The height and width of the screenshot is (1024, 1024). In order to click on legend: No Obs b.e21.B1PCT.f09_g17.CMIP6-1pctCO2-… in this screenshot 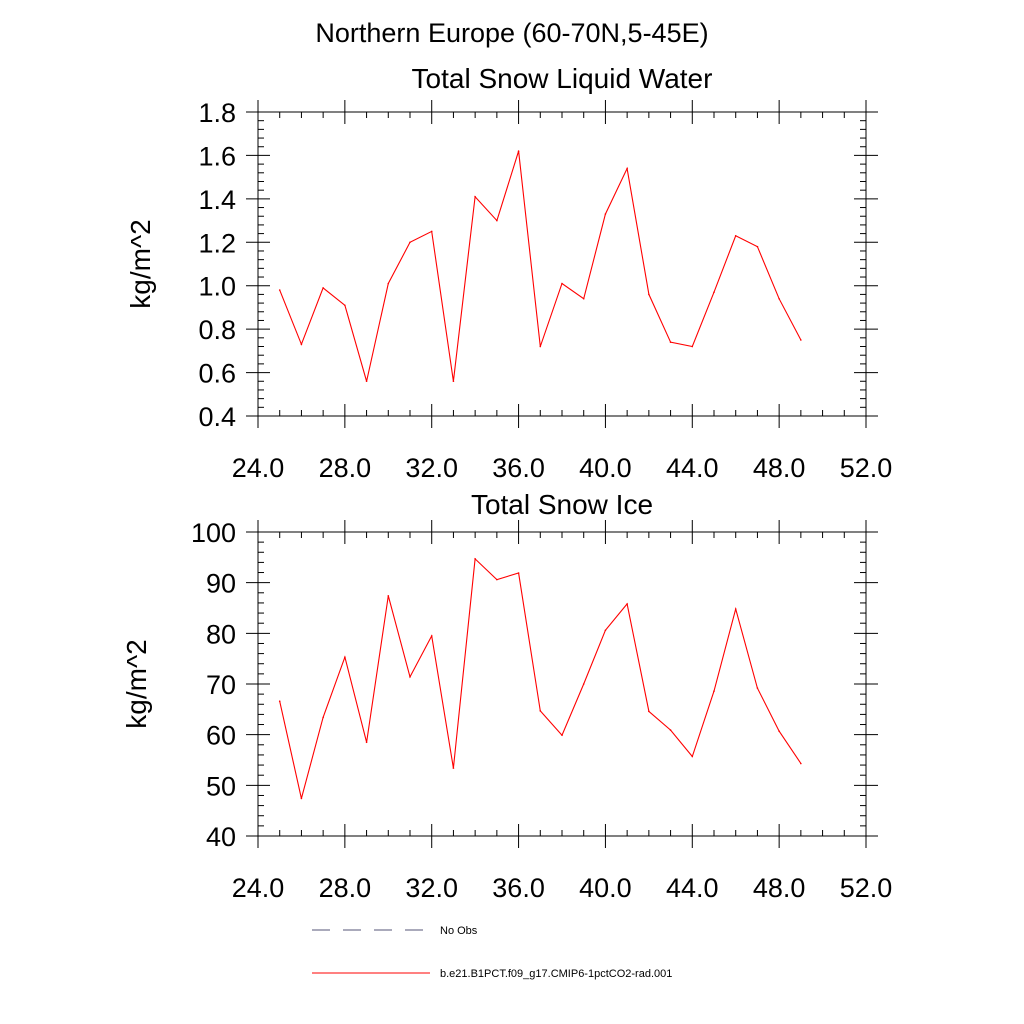, I will do `click(492, 952)`.